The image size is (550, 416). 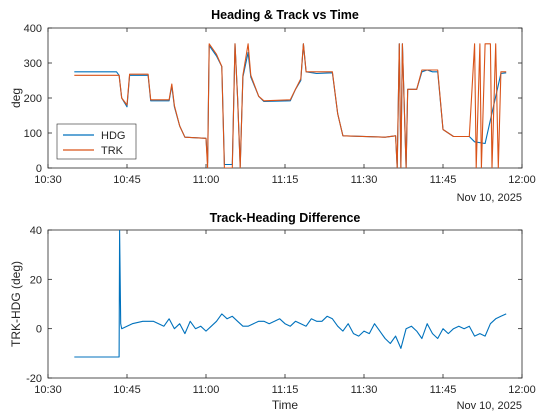 What do you see at coordinates (489, 406) in the screenshot?
I see `bottom-date-label: Nov 10, 2025` at bounding box center [489, 406].